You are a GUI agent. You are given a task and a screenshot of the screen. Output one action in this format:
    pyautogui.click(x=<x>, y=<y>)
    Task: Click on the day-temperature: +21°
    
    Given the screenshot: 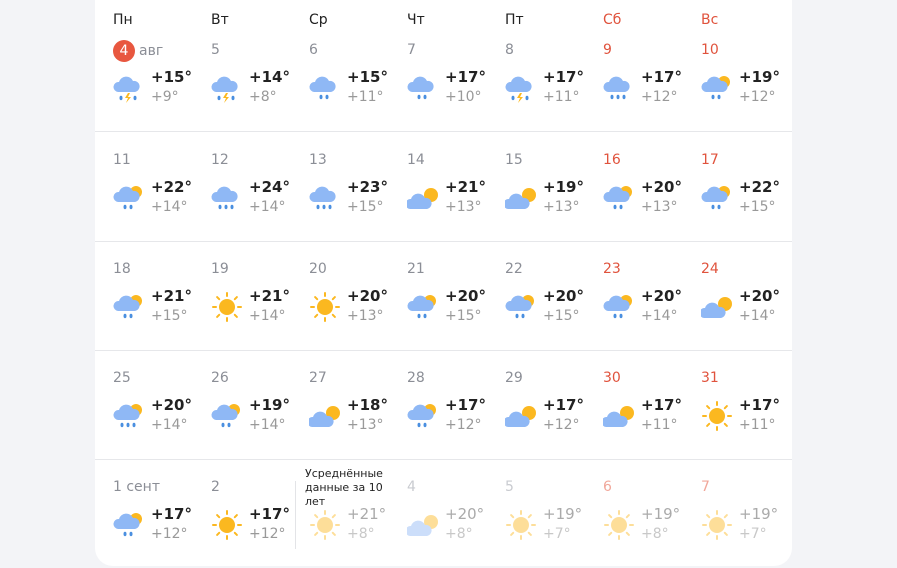 What is the action you would take?
    pyautogui.click(x=171, y=296)
    